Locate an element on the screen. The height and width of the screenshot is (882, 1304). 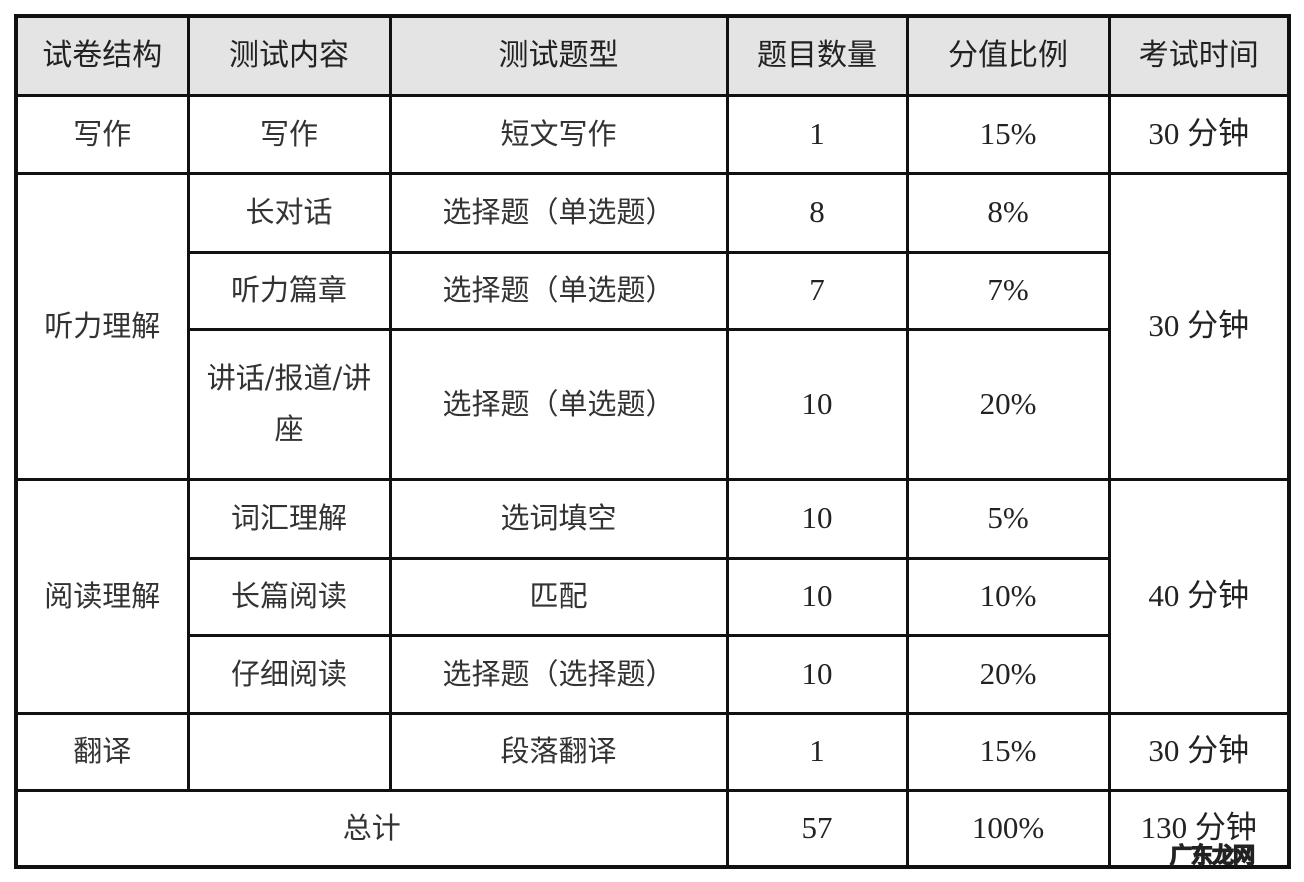
header-cell: 测试题型 is located at coordinates (558, 55).